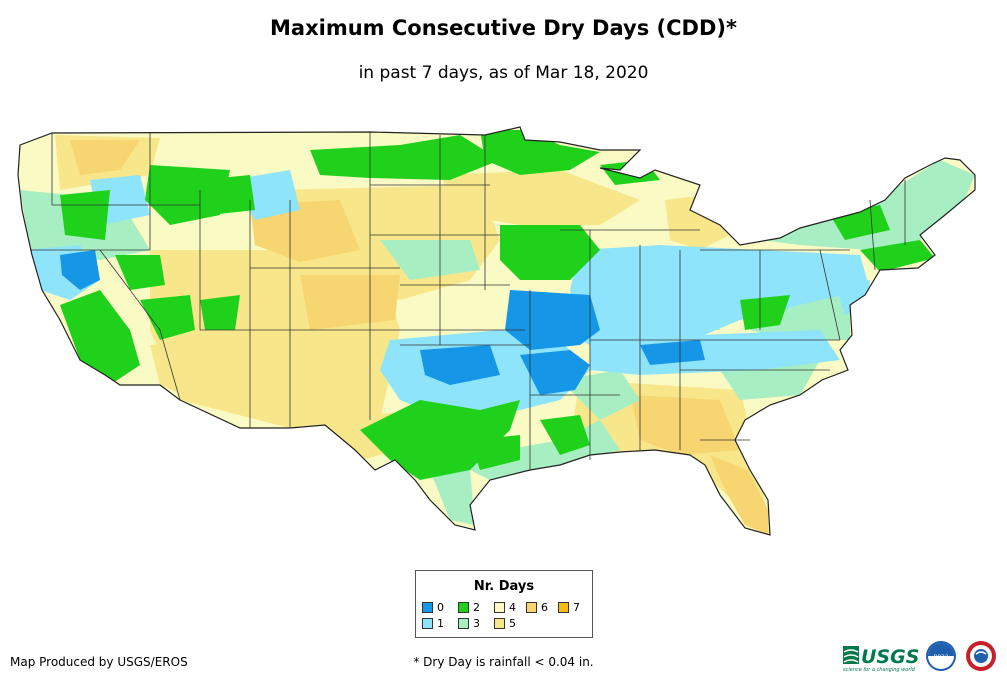  I want to click on legend-item-7: 7, so click(569, 608).